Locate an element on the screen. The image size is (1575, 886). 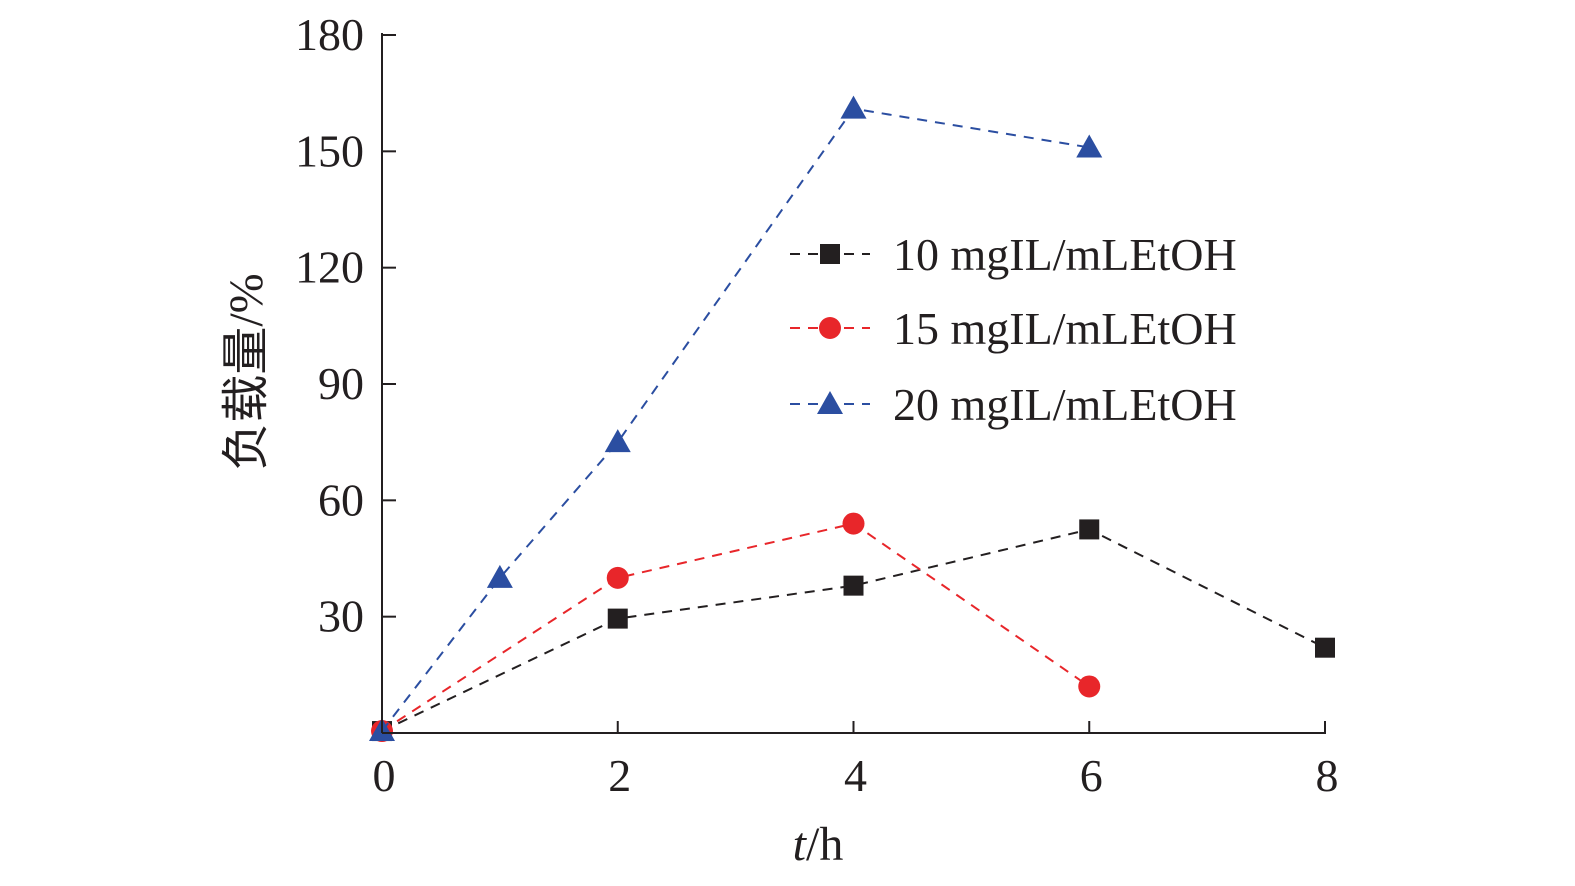
y-tick-label: 30 is located at coordinates (341, 616).